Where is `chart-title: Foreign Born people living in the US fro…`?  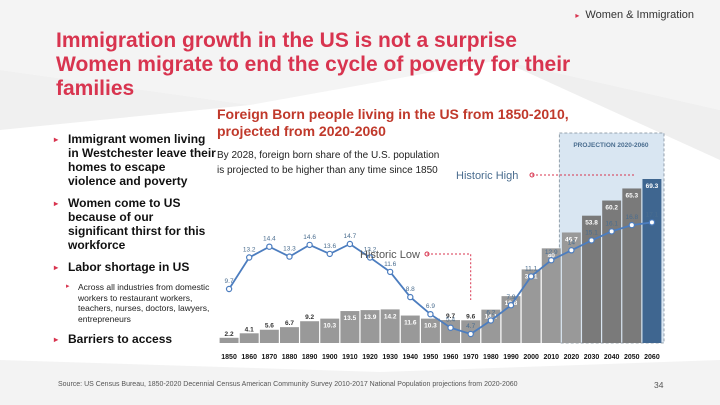
chart-title: Foreign Born people living in the US fro… is located at coordinates (393, 122).